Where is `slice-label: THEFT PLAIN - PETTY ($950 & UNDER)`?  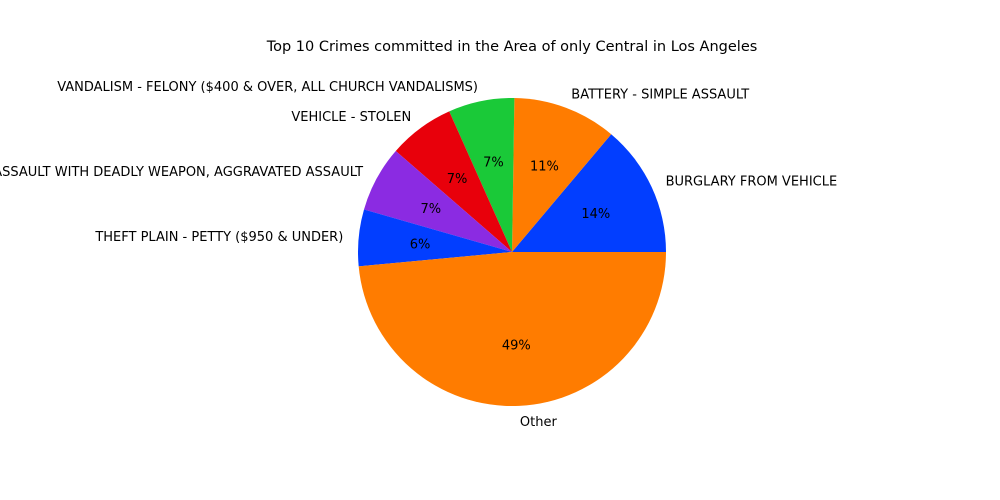
slice-label: THEFT PLAIN - PETTY ($950 & UNDER) is located at coordinates (218, 237).